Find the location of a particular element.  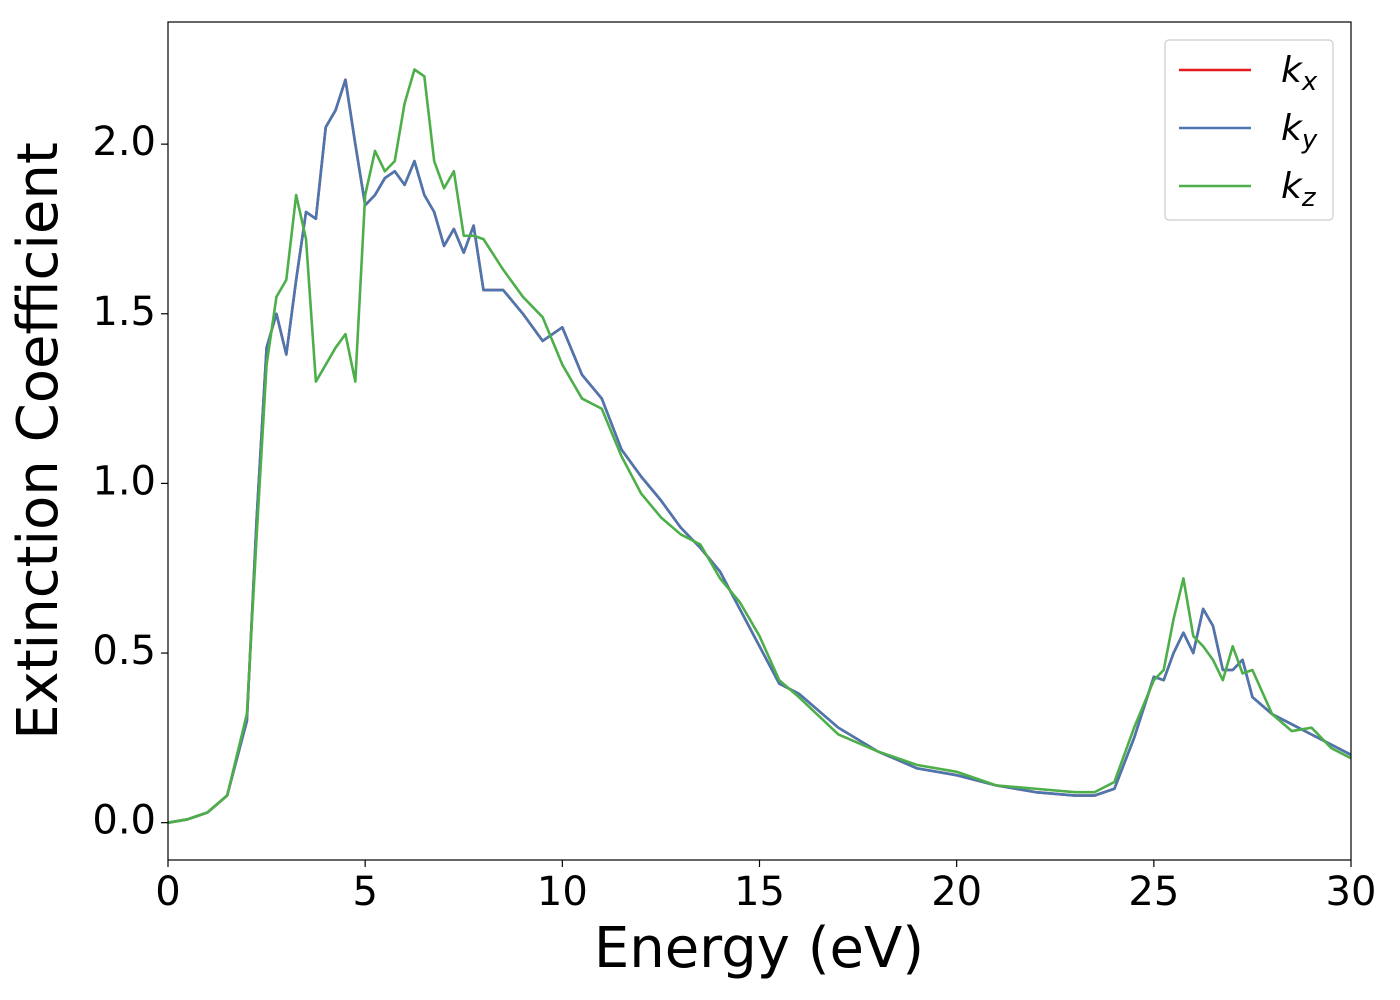

x-tick-label: 15 is located at coordinates (759, 892).